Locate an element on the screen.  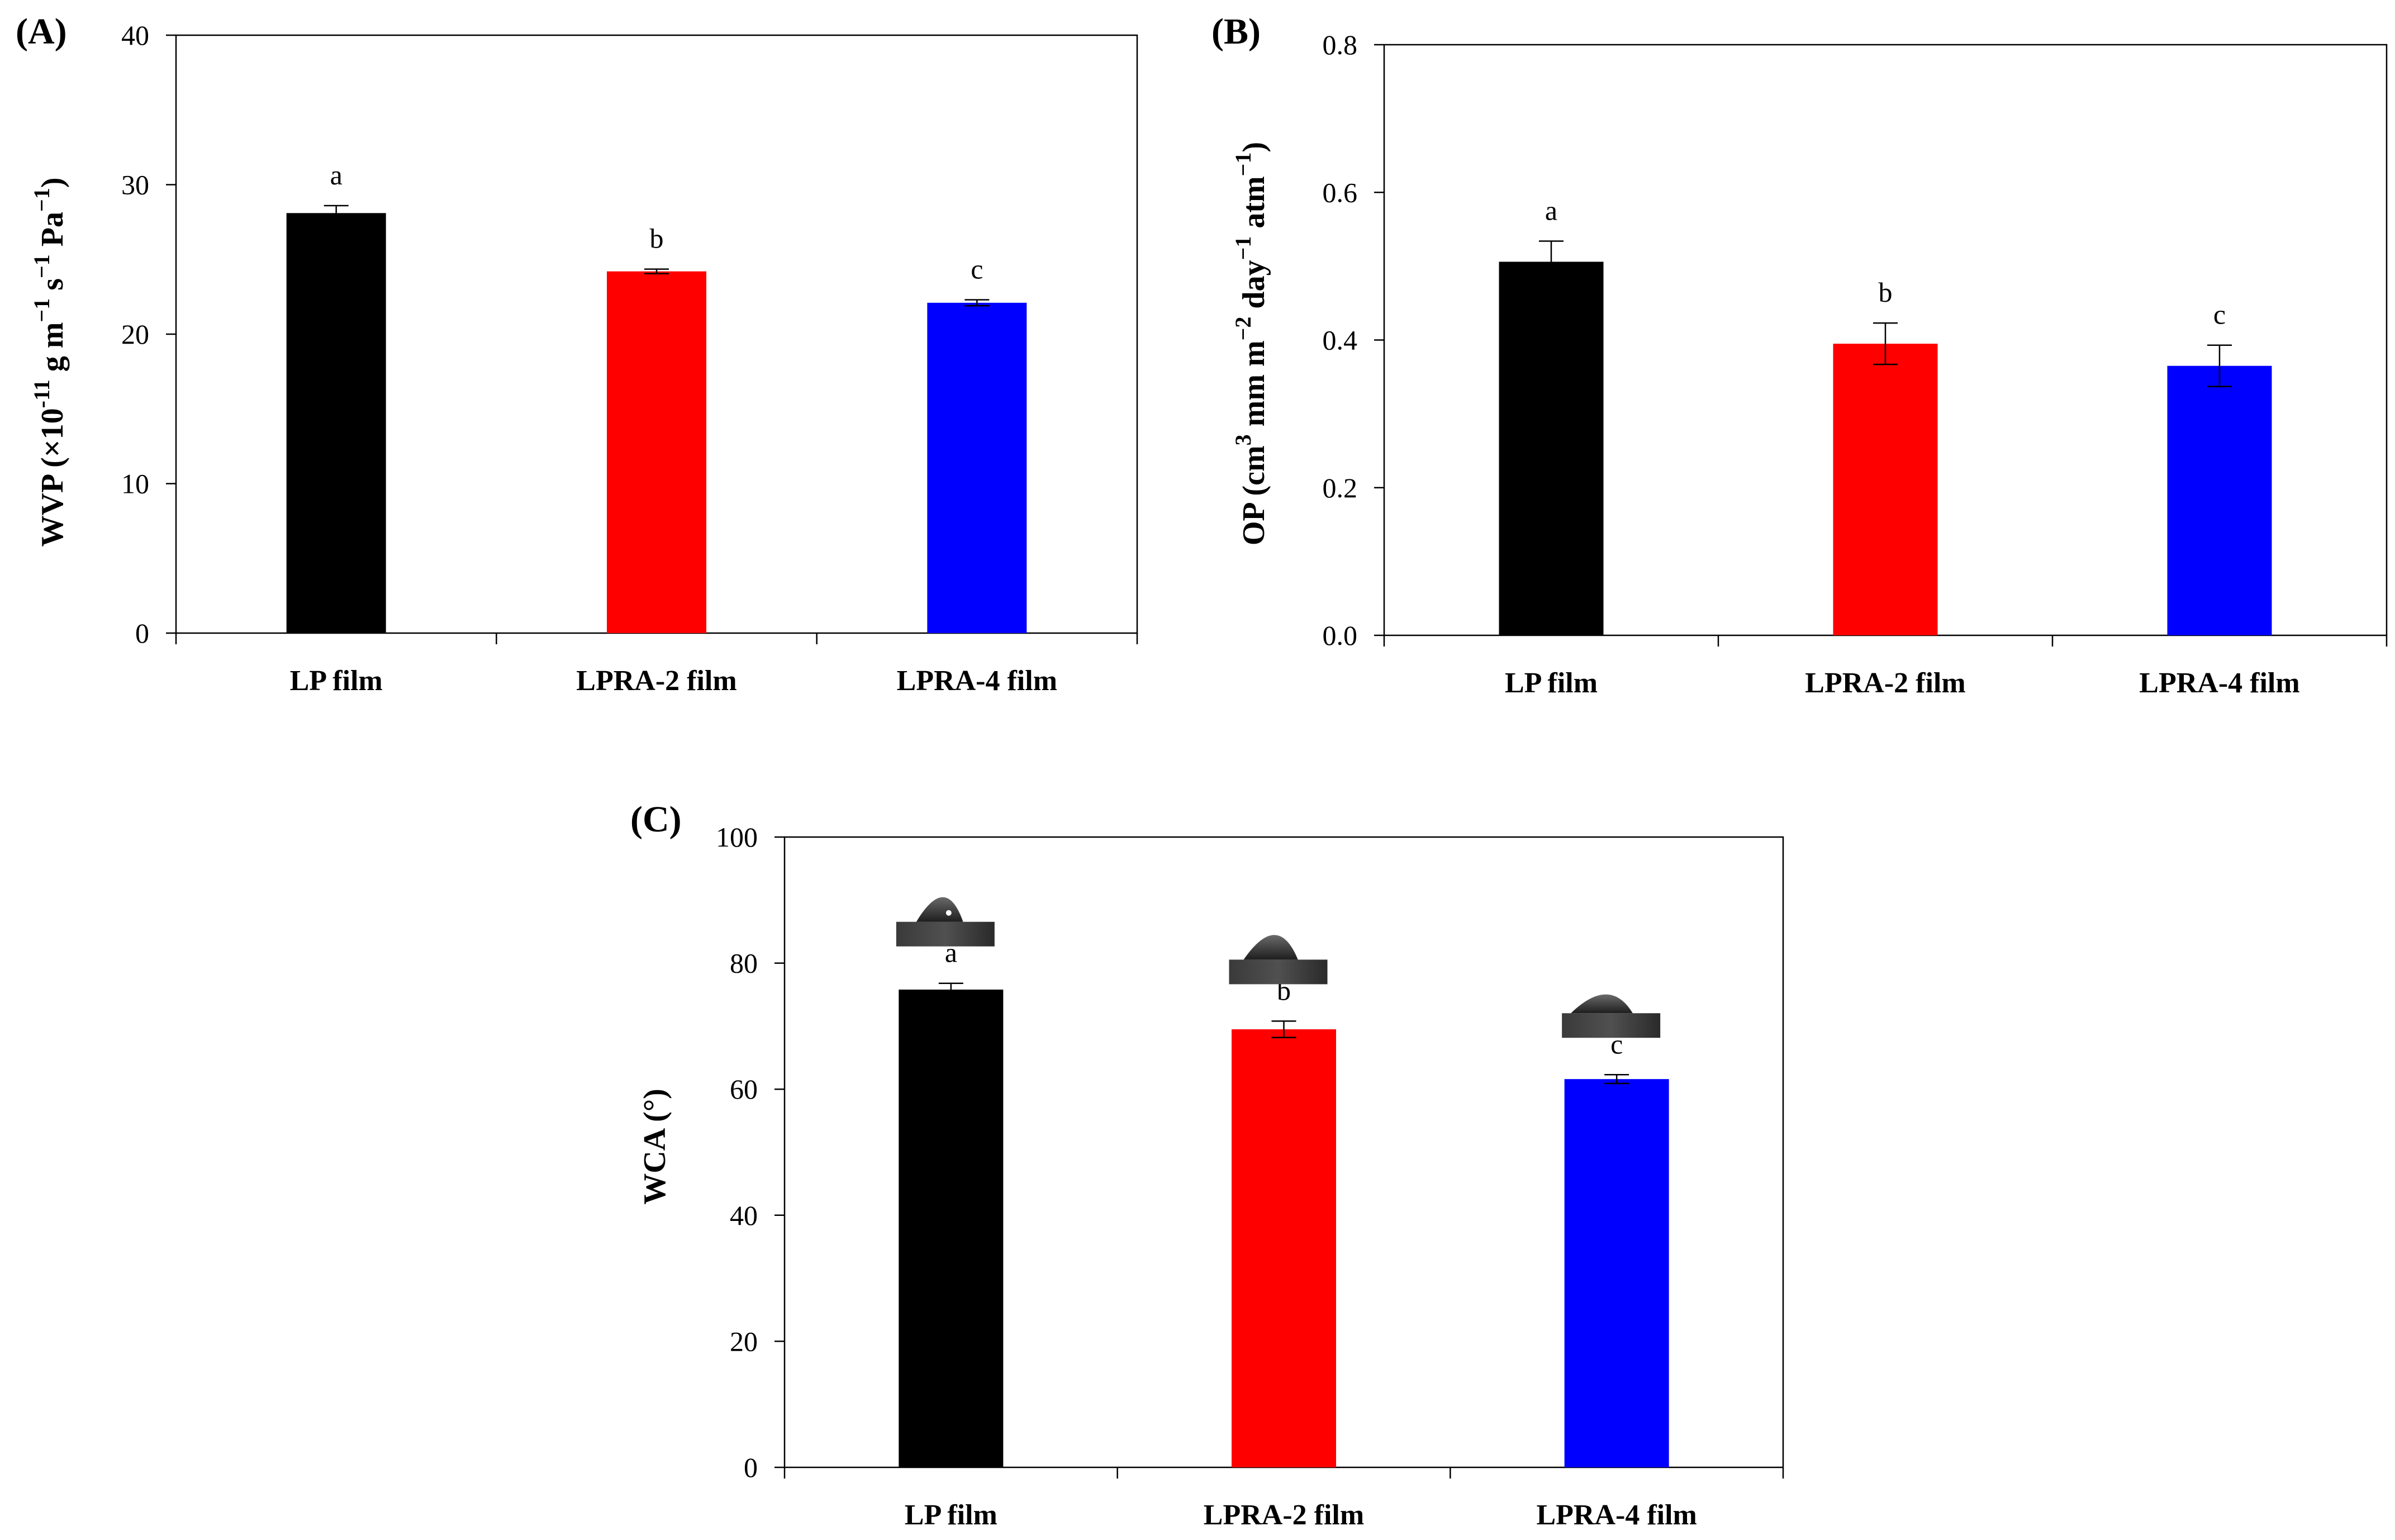
y-axis-title-a: WVP (×10-11 g m−1 s−1 Pa−1) is located at coordinates (49, 363).